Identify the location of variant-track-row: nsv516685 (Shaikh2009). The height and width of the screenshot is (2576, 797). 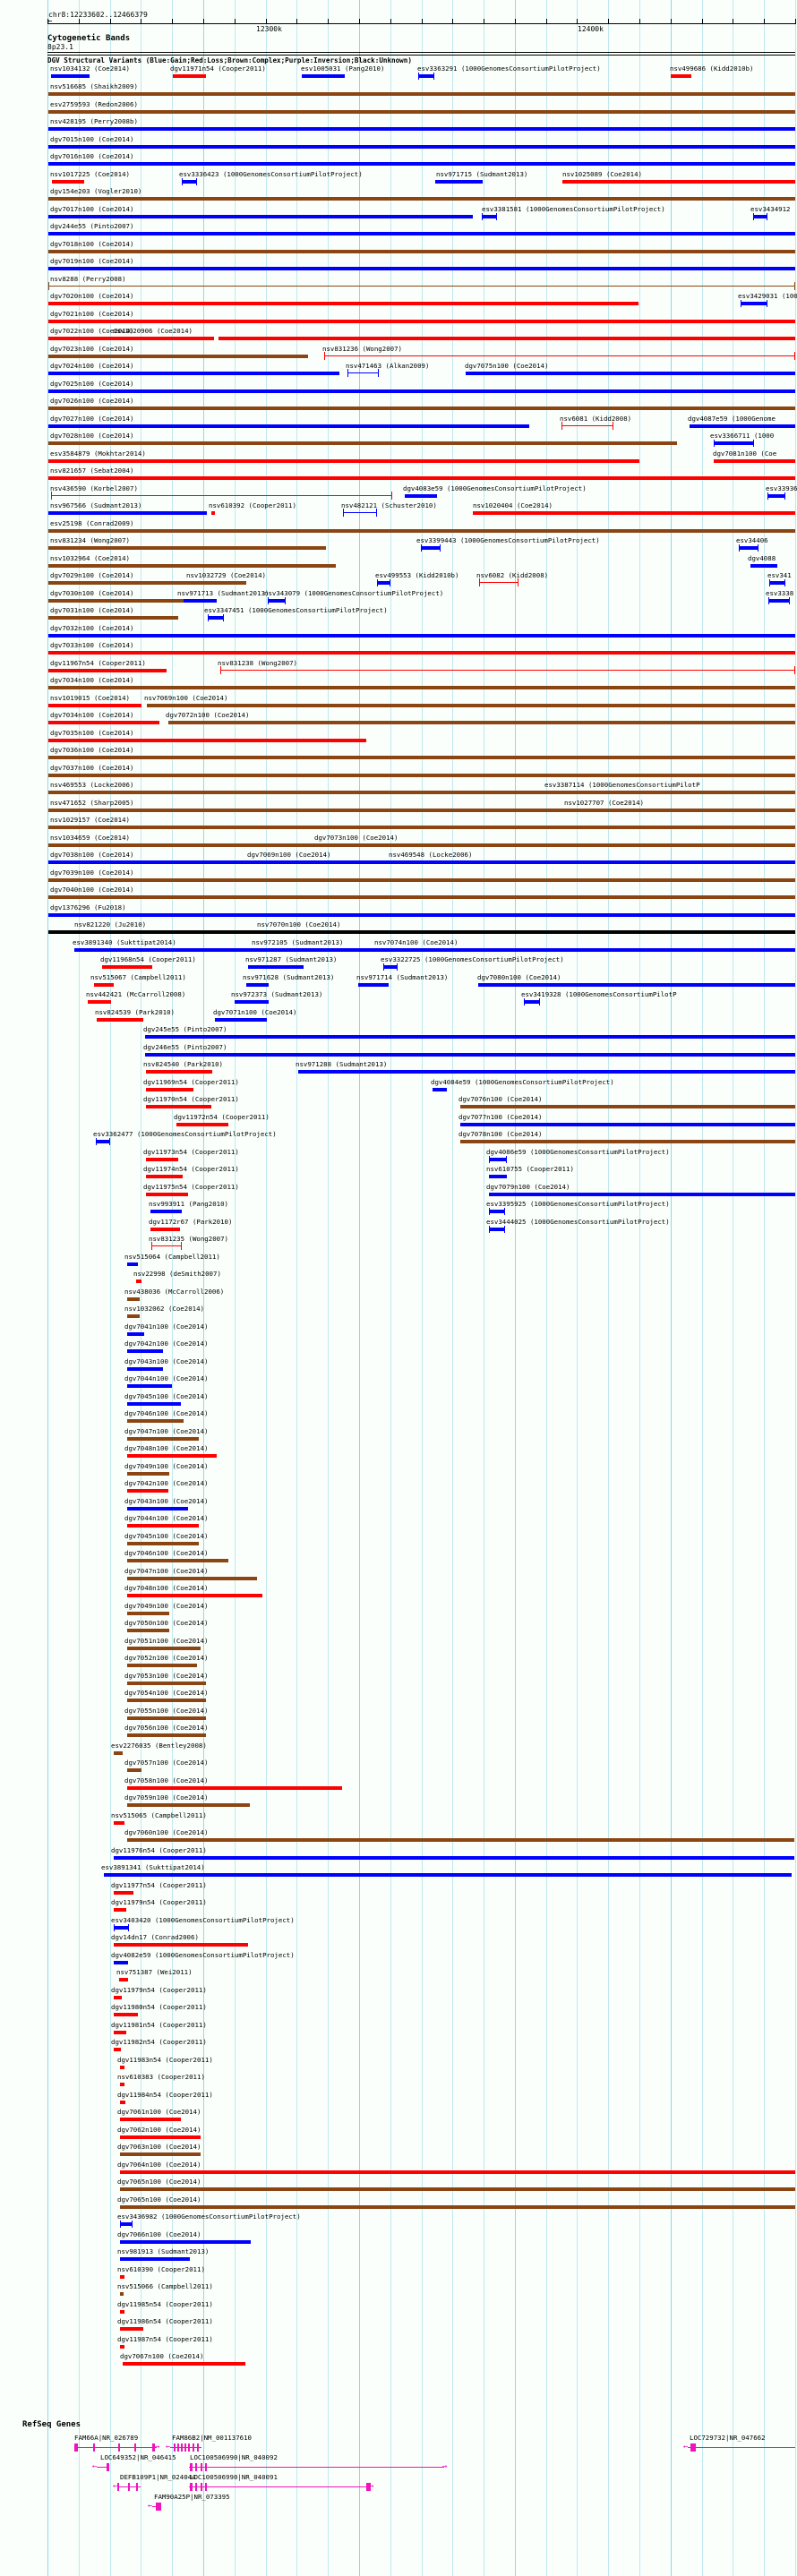
(398, 90).